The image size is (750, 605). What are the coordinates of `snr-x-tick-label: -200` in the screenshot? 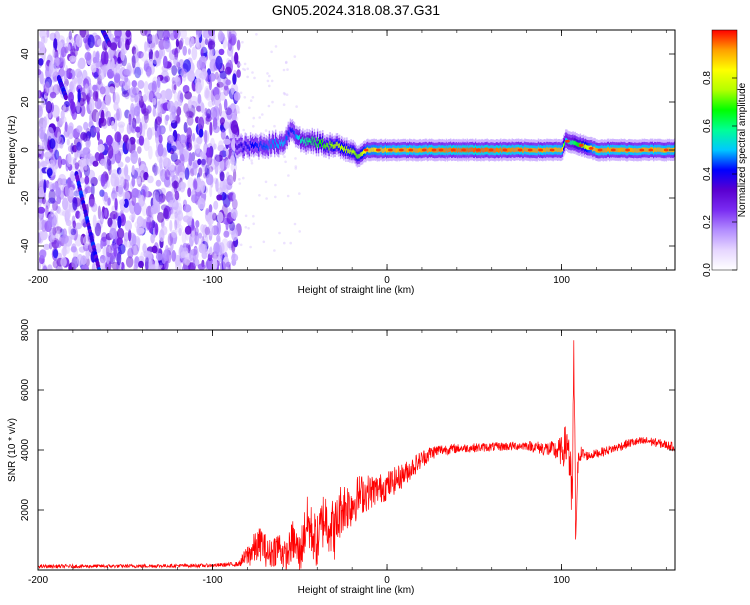 It's located at (38, 580).